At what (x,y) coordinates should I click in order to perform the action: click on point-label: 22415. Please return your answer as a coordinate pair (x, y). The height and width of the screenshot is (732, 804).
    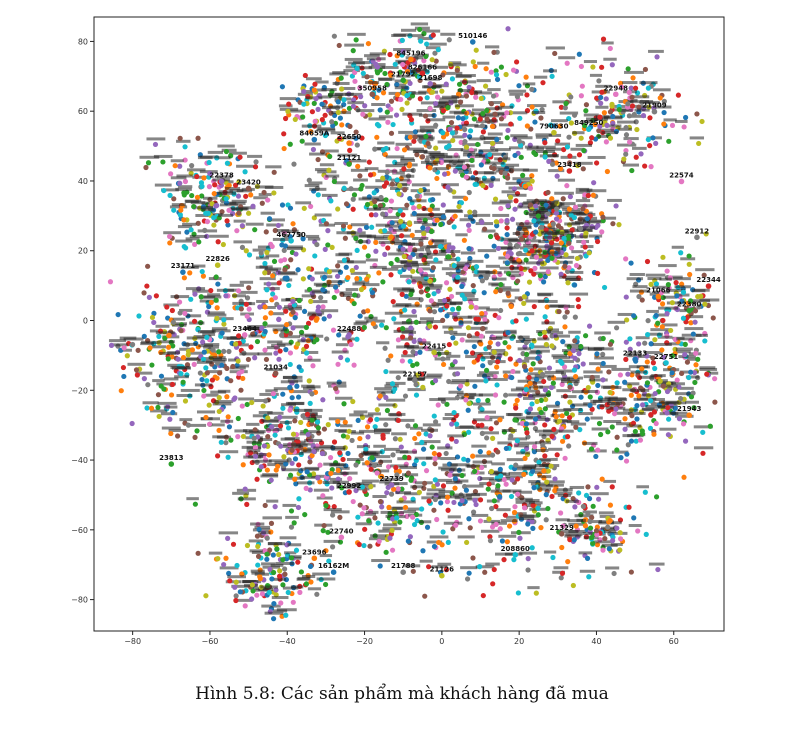
    Looking at the image, I should click on (434, 346).